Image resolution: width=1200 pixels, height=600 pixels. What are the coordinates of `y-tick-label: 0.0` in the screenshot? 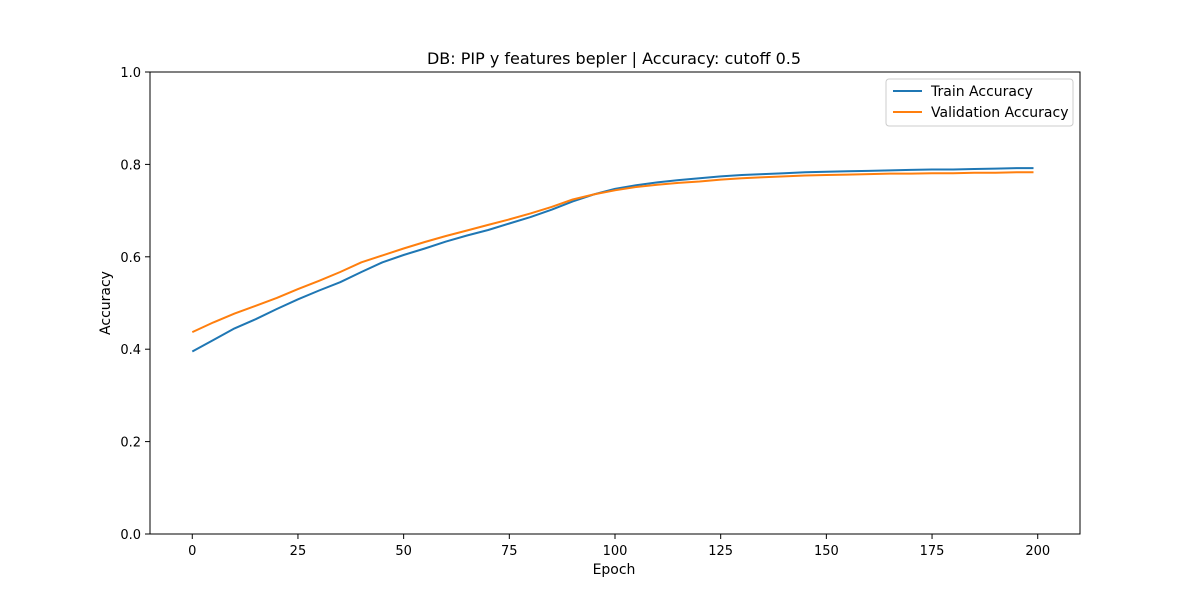 It's located at (130, 535).